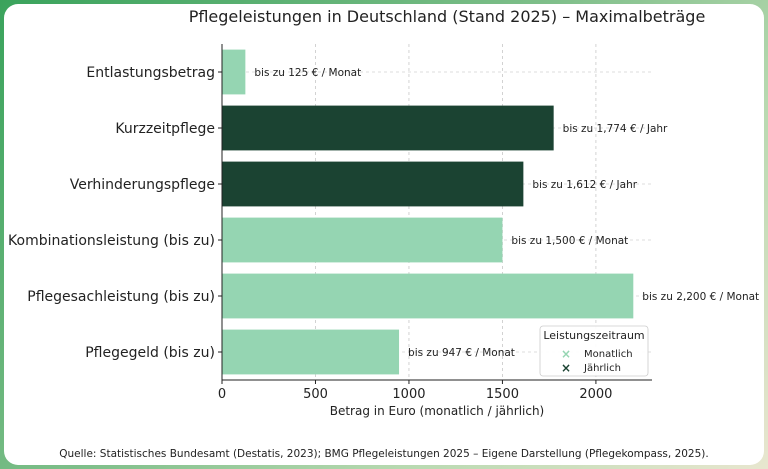  What do you see at coordinates (461, 353) in the screenshot?
I see `data-label-5: bis zu 947 € / Monat` at bounding box center [461, 353].